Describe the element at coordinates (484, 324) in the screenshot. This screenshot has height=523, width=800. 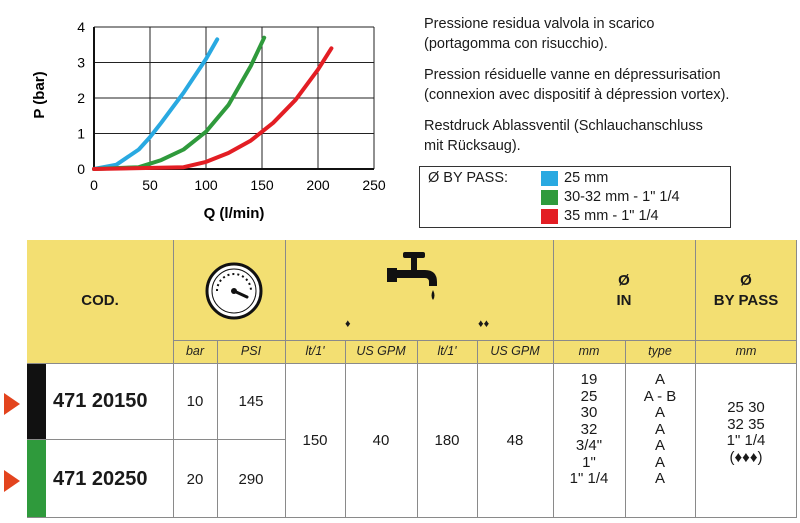
I see `diamond-two: ♦♦` at that location.